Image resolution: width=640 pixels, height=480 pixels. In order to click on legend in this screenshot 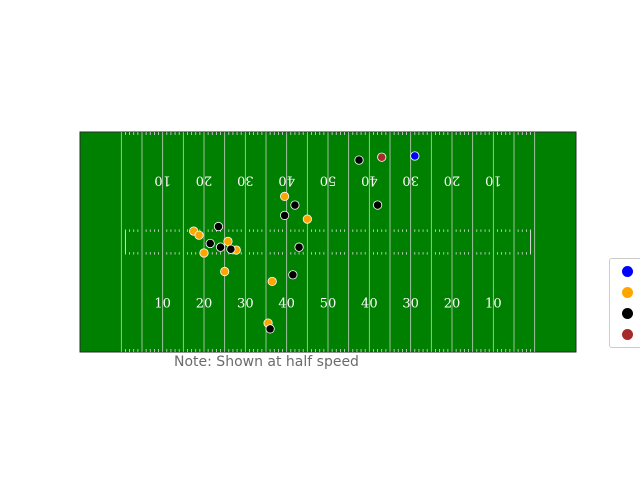, I will do `click(624, 303)`.